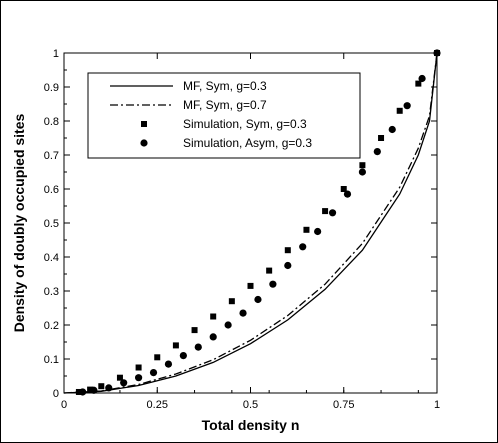 This screenshot has width=498, height=443. Describe the element at coordinates (247, 143) in the screenshot. I see `legend-label: Simulation, Asym, g=0.3` at that location.